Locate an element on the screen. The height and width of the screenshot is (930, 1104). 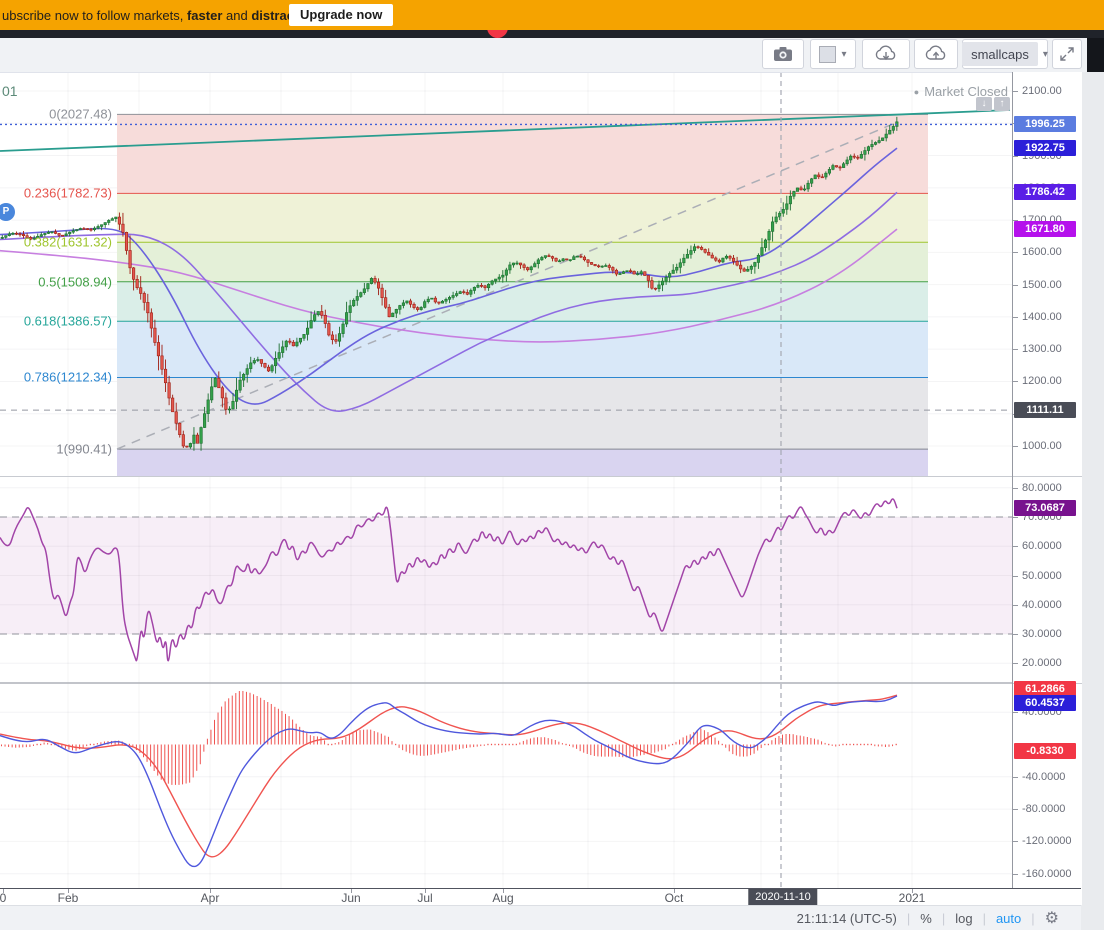
fib-level-label: 0.786(1212.34) is located at coordinates (67, 377).